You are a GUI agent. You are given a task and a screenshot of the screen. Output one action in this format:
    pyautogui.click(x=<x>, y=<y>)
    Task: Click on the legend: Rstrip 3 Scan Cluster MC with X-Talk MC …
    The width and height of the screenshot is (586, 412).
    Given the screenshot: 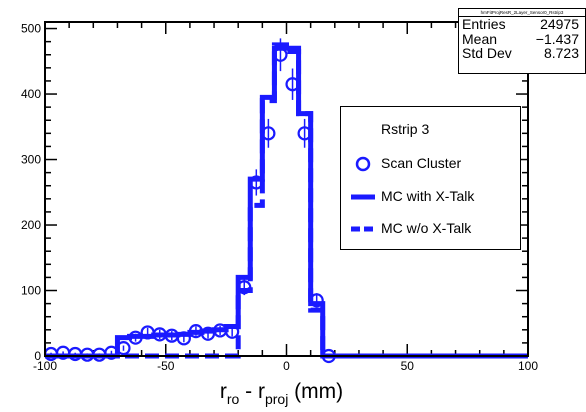 What is the action you would take?
    pyautogui.click(x=430, y=178)
    